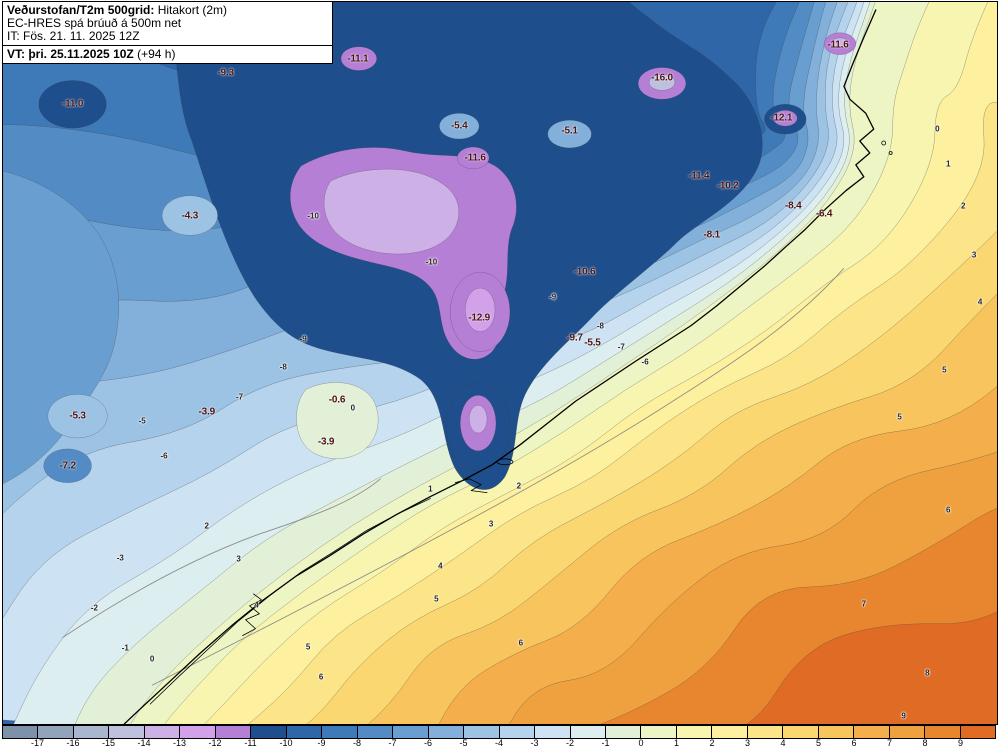  Describe the element at coordinates (67, 465) in the screenshot. I see `cold-pocket-west` at that location.